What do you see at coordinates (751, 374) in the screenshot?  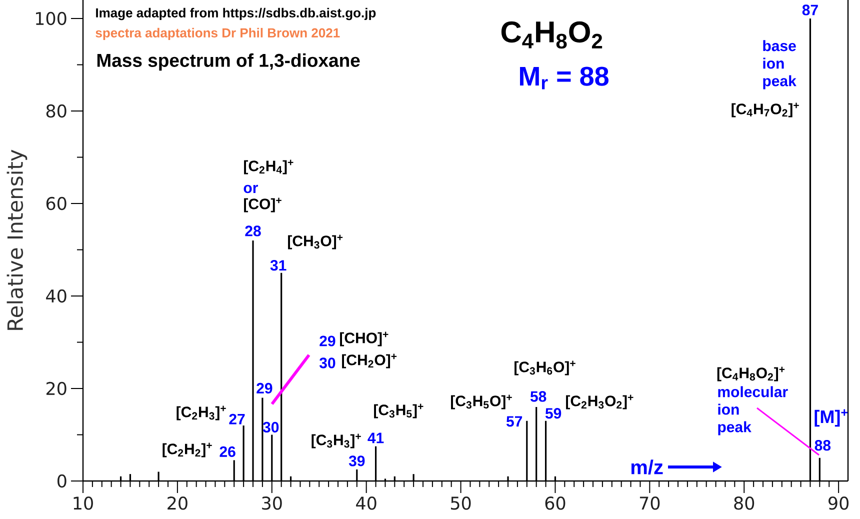 I see `annotation: [C$_{4}$H$_{8}$O$_{2}$]$^{+}$` at bounding box center [751, 374].